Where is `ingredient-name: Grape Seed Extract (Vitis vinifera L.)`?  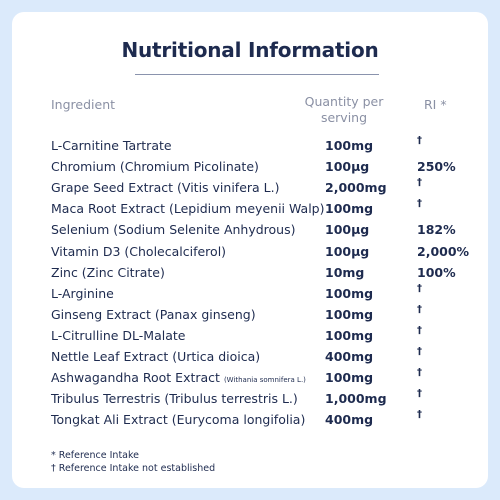
ingredient-name: Grape Seed Extract (Vitis vinifera L.) is located at coordinates (165, 187).